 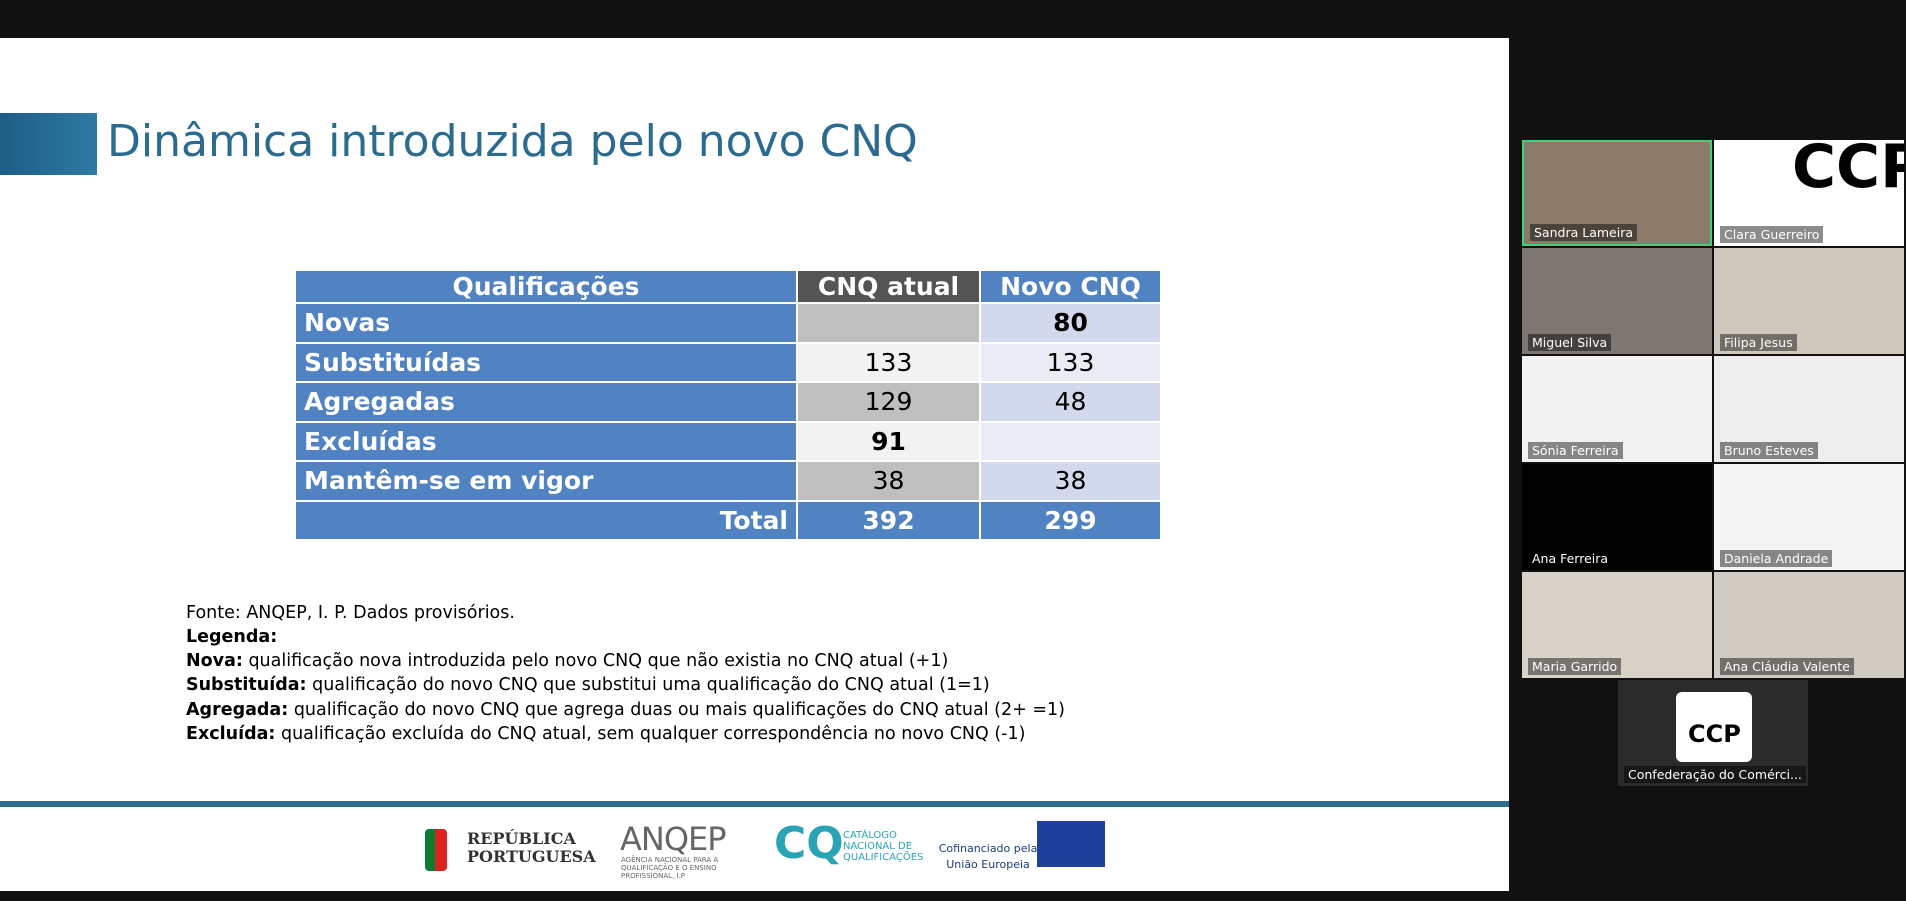 I want to click on video-tile: CCP Clara Guerreiro, so click(x=1809, y=193).